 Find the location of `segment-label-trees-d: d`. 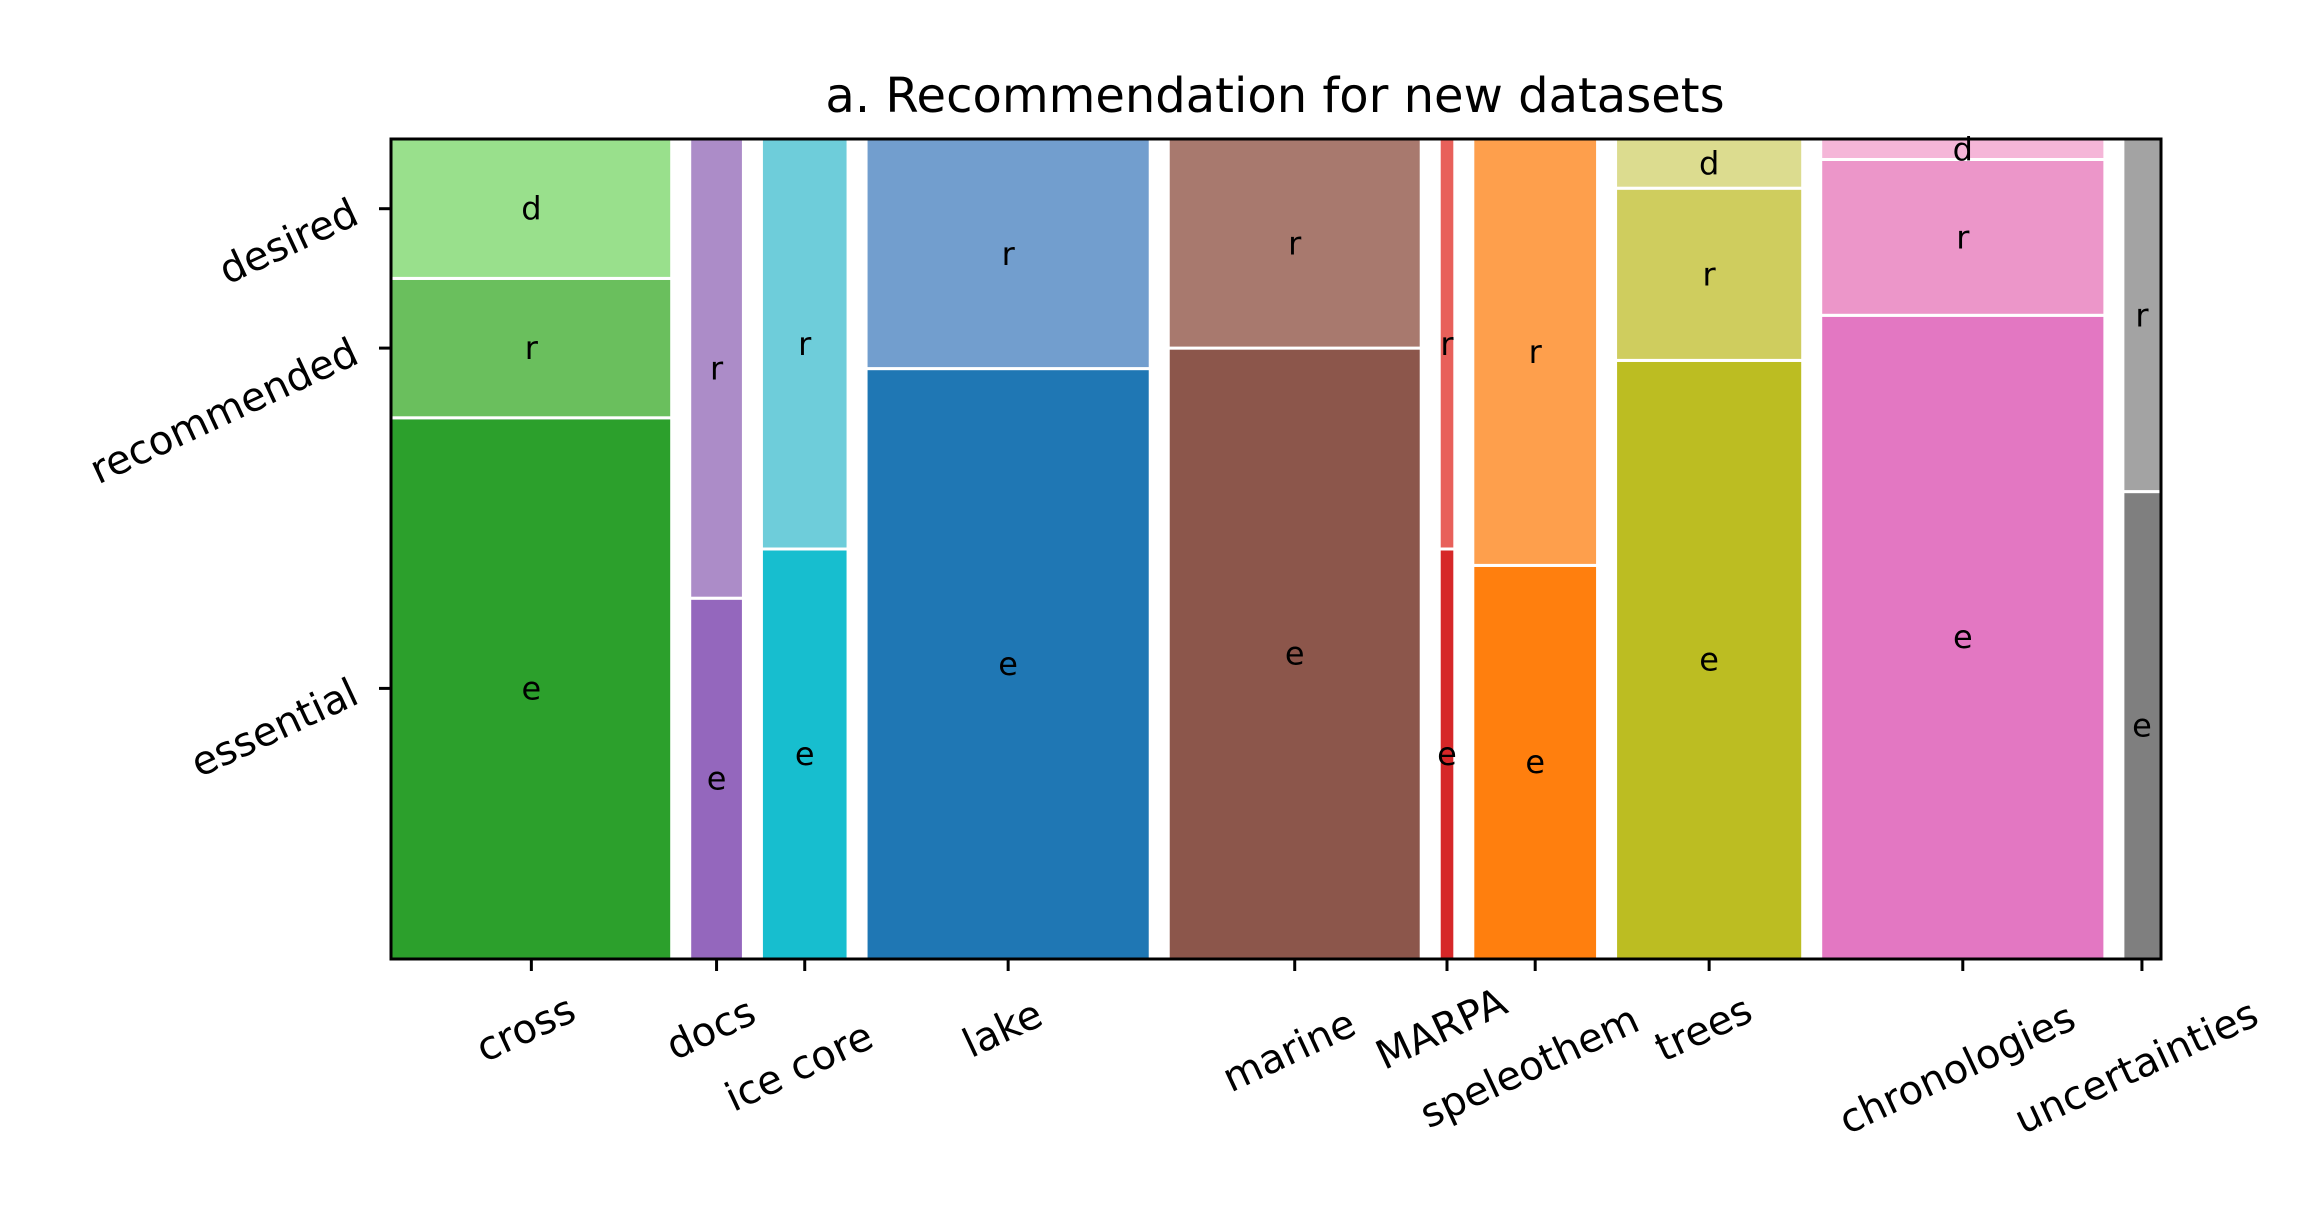

segment-label-trees-d: d is located at coordinates (1709, 164).